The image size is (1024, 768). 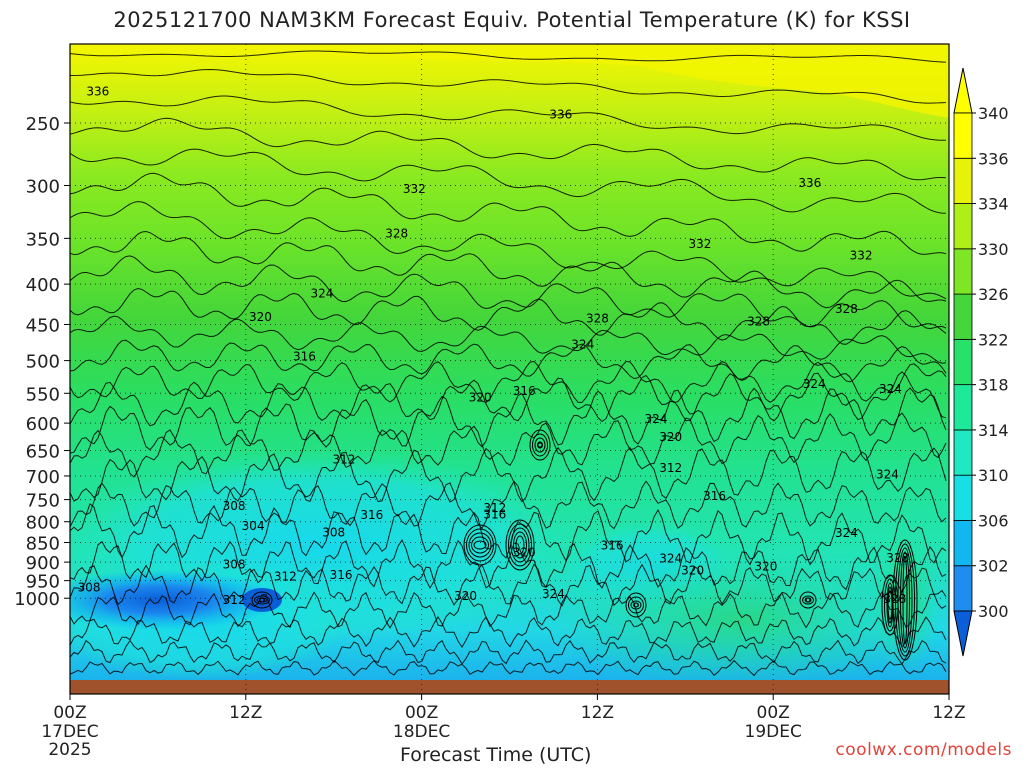 I want to click on colorbar-label: 330, so click(x=993, y=249).